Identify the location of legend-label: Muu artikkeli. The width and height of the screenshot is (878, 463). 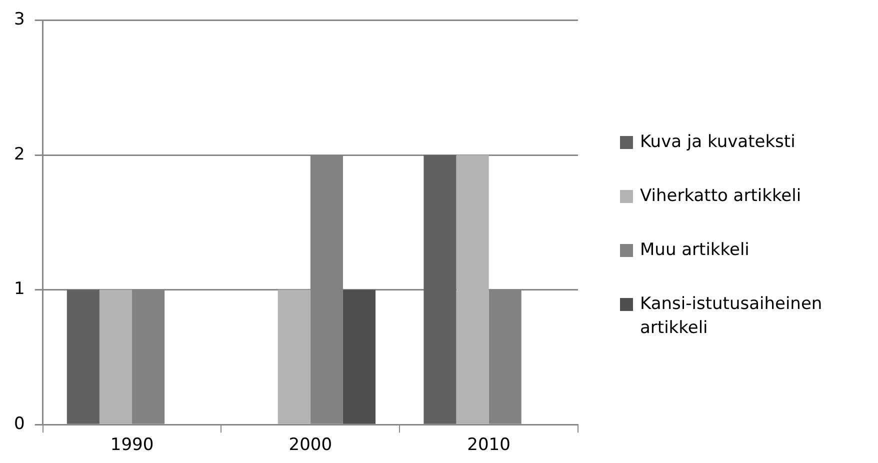
(695, 250).